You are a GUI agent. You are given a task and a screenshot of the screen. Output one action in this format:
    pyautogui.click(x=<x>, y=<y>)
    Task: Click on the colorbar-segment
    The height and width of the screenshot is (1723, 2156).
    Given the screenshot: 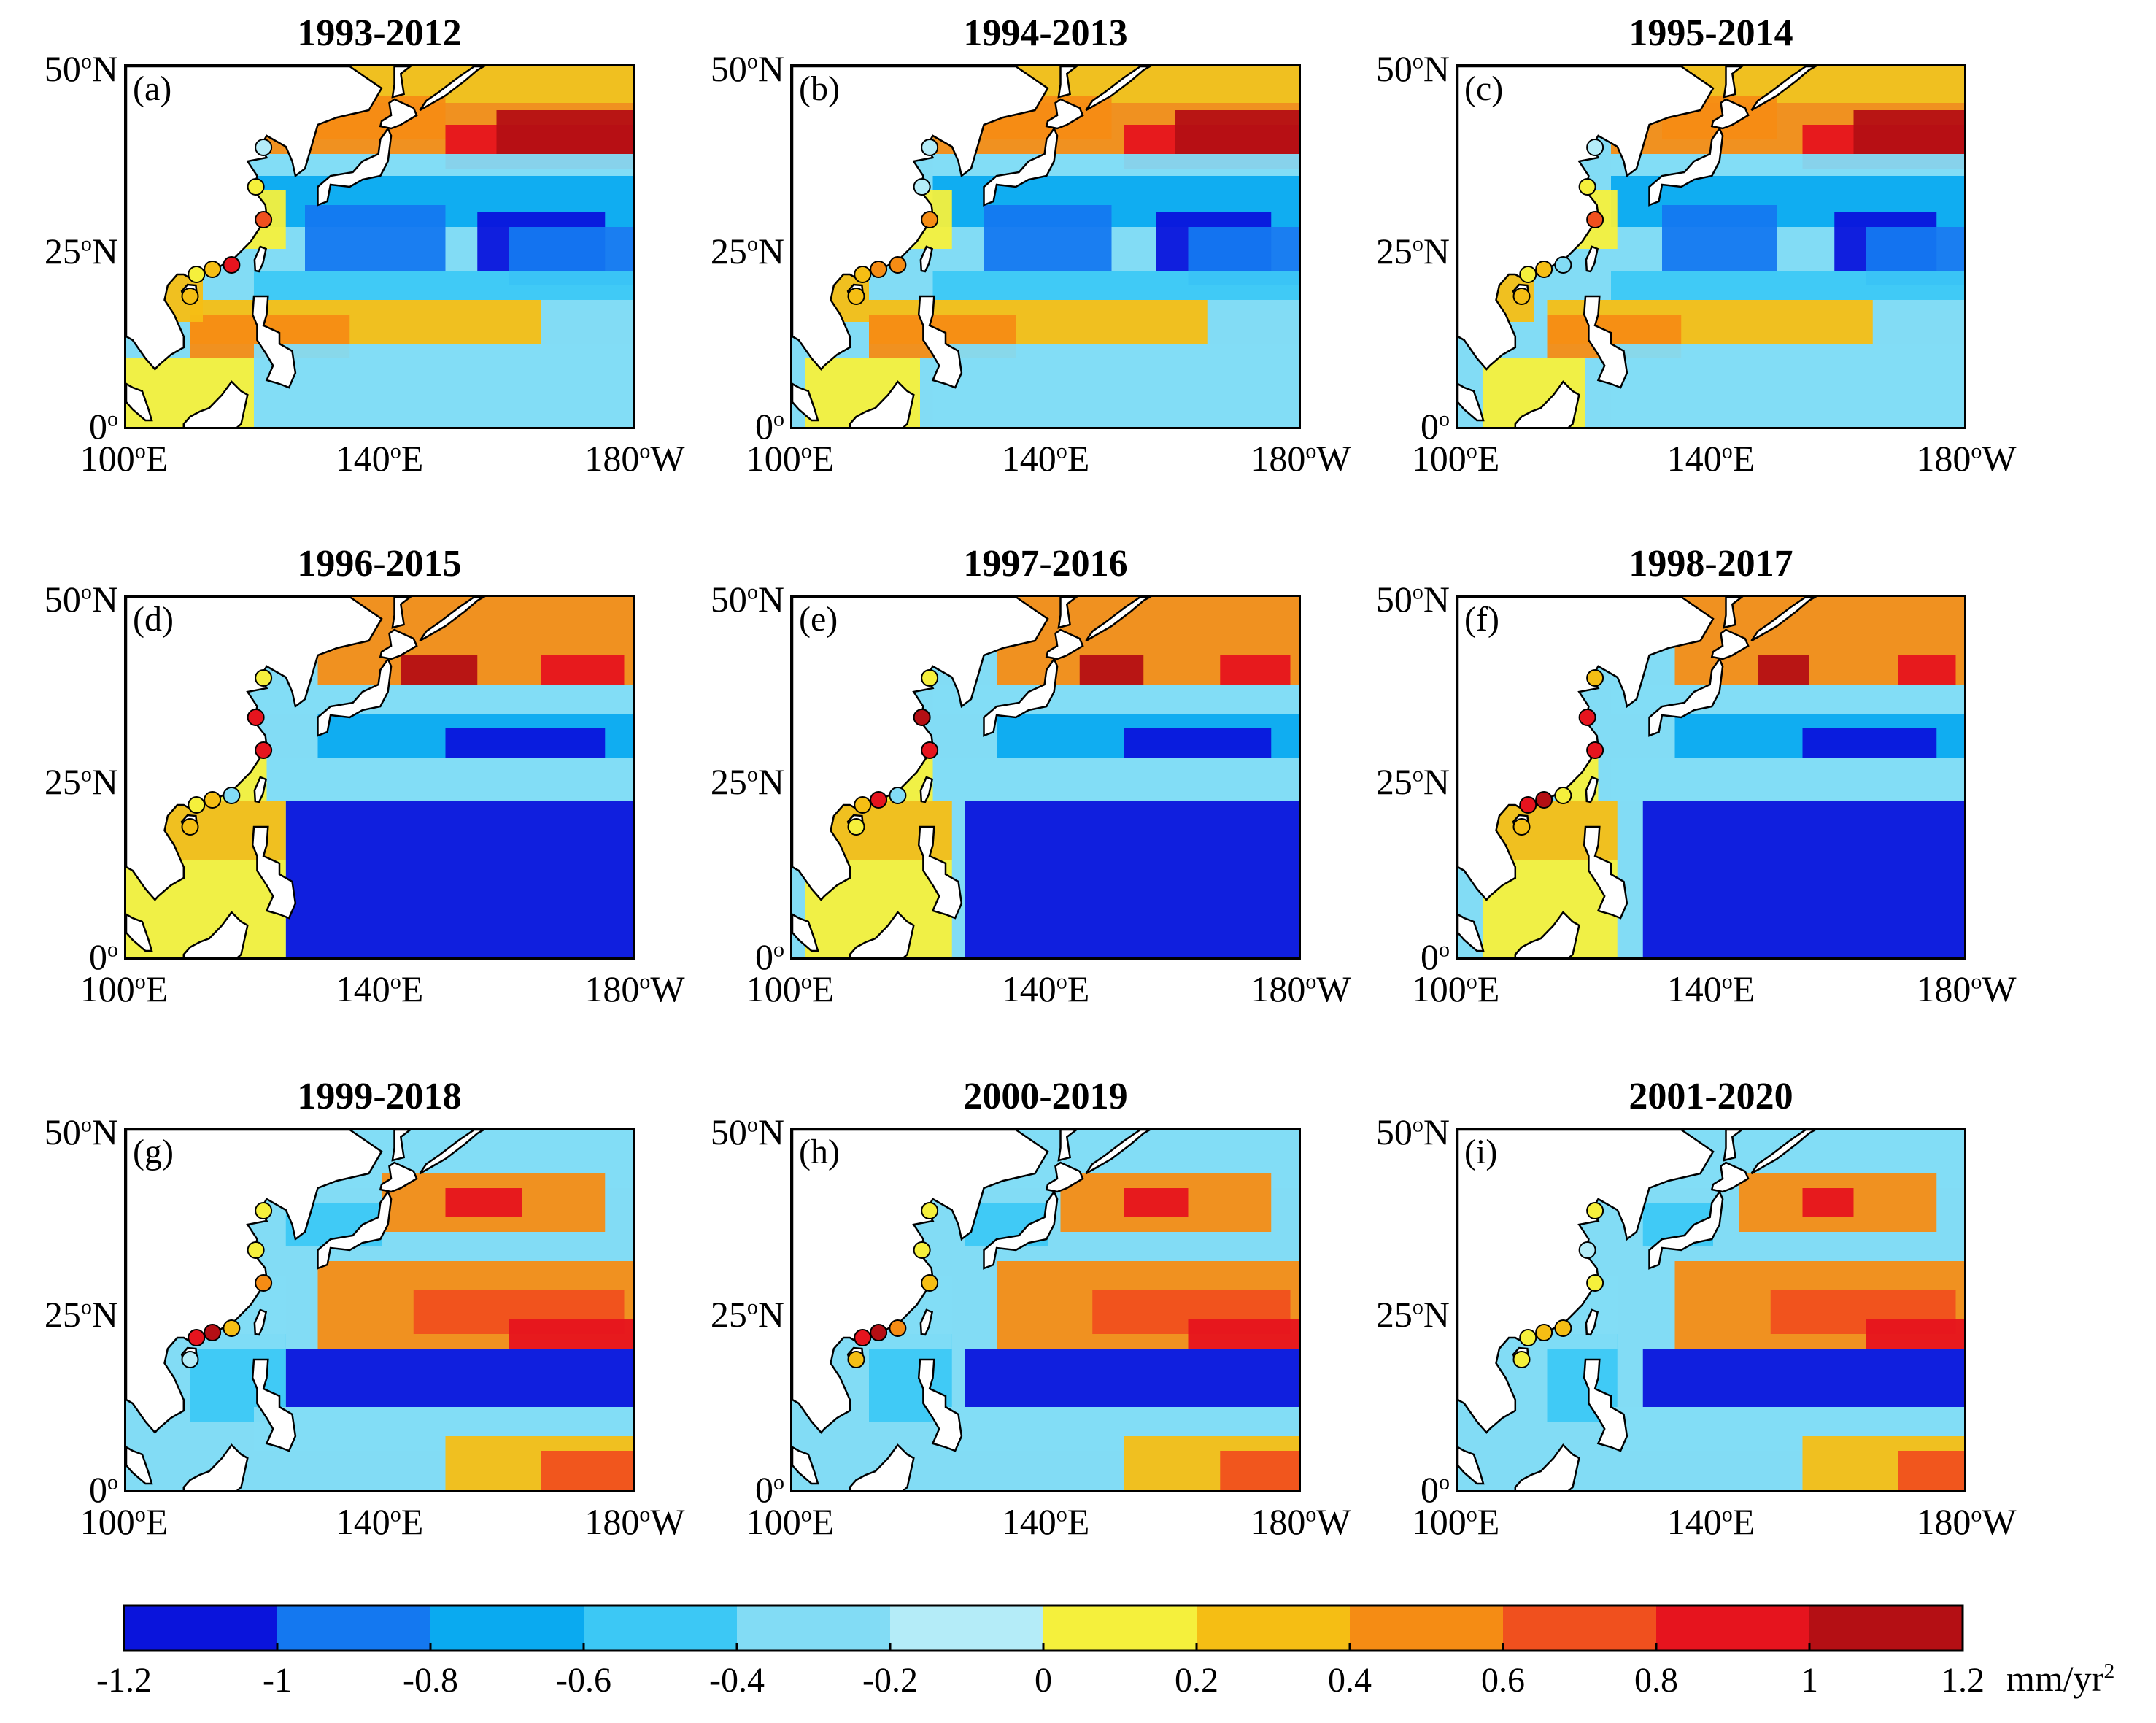 What is the action you would take?
    pyautogui.click(x=1733, y=1628)
    